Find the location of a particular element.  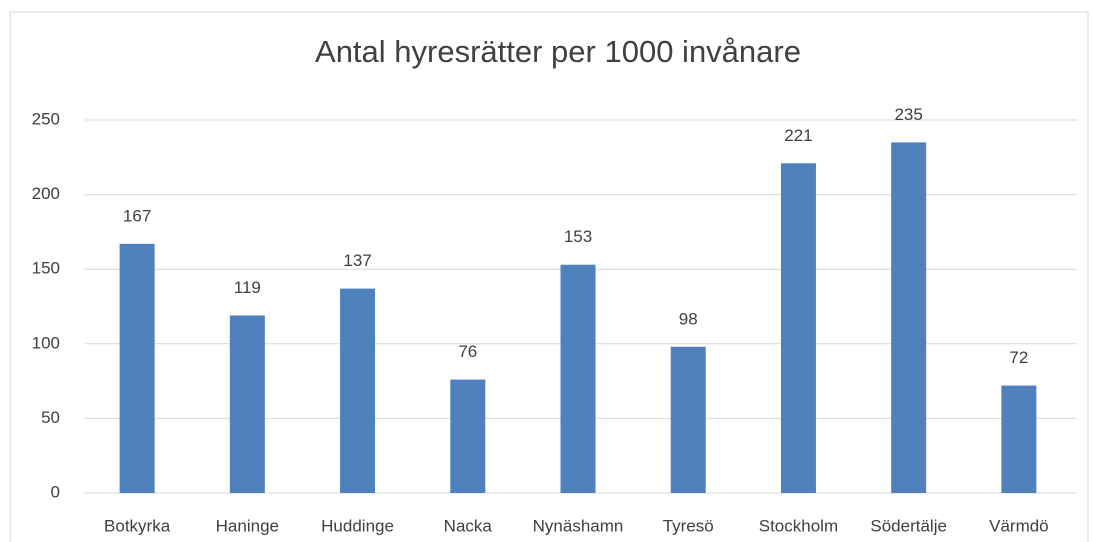

x-tick-label: Botkyrka is located at coordinates (137, 525).